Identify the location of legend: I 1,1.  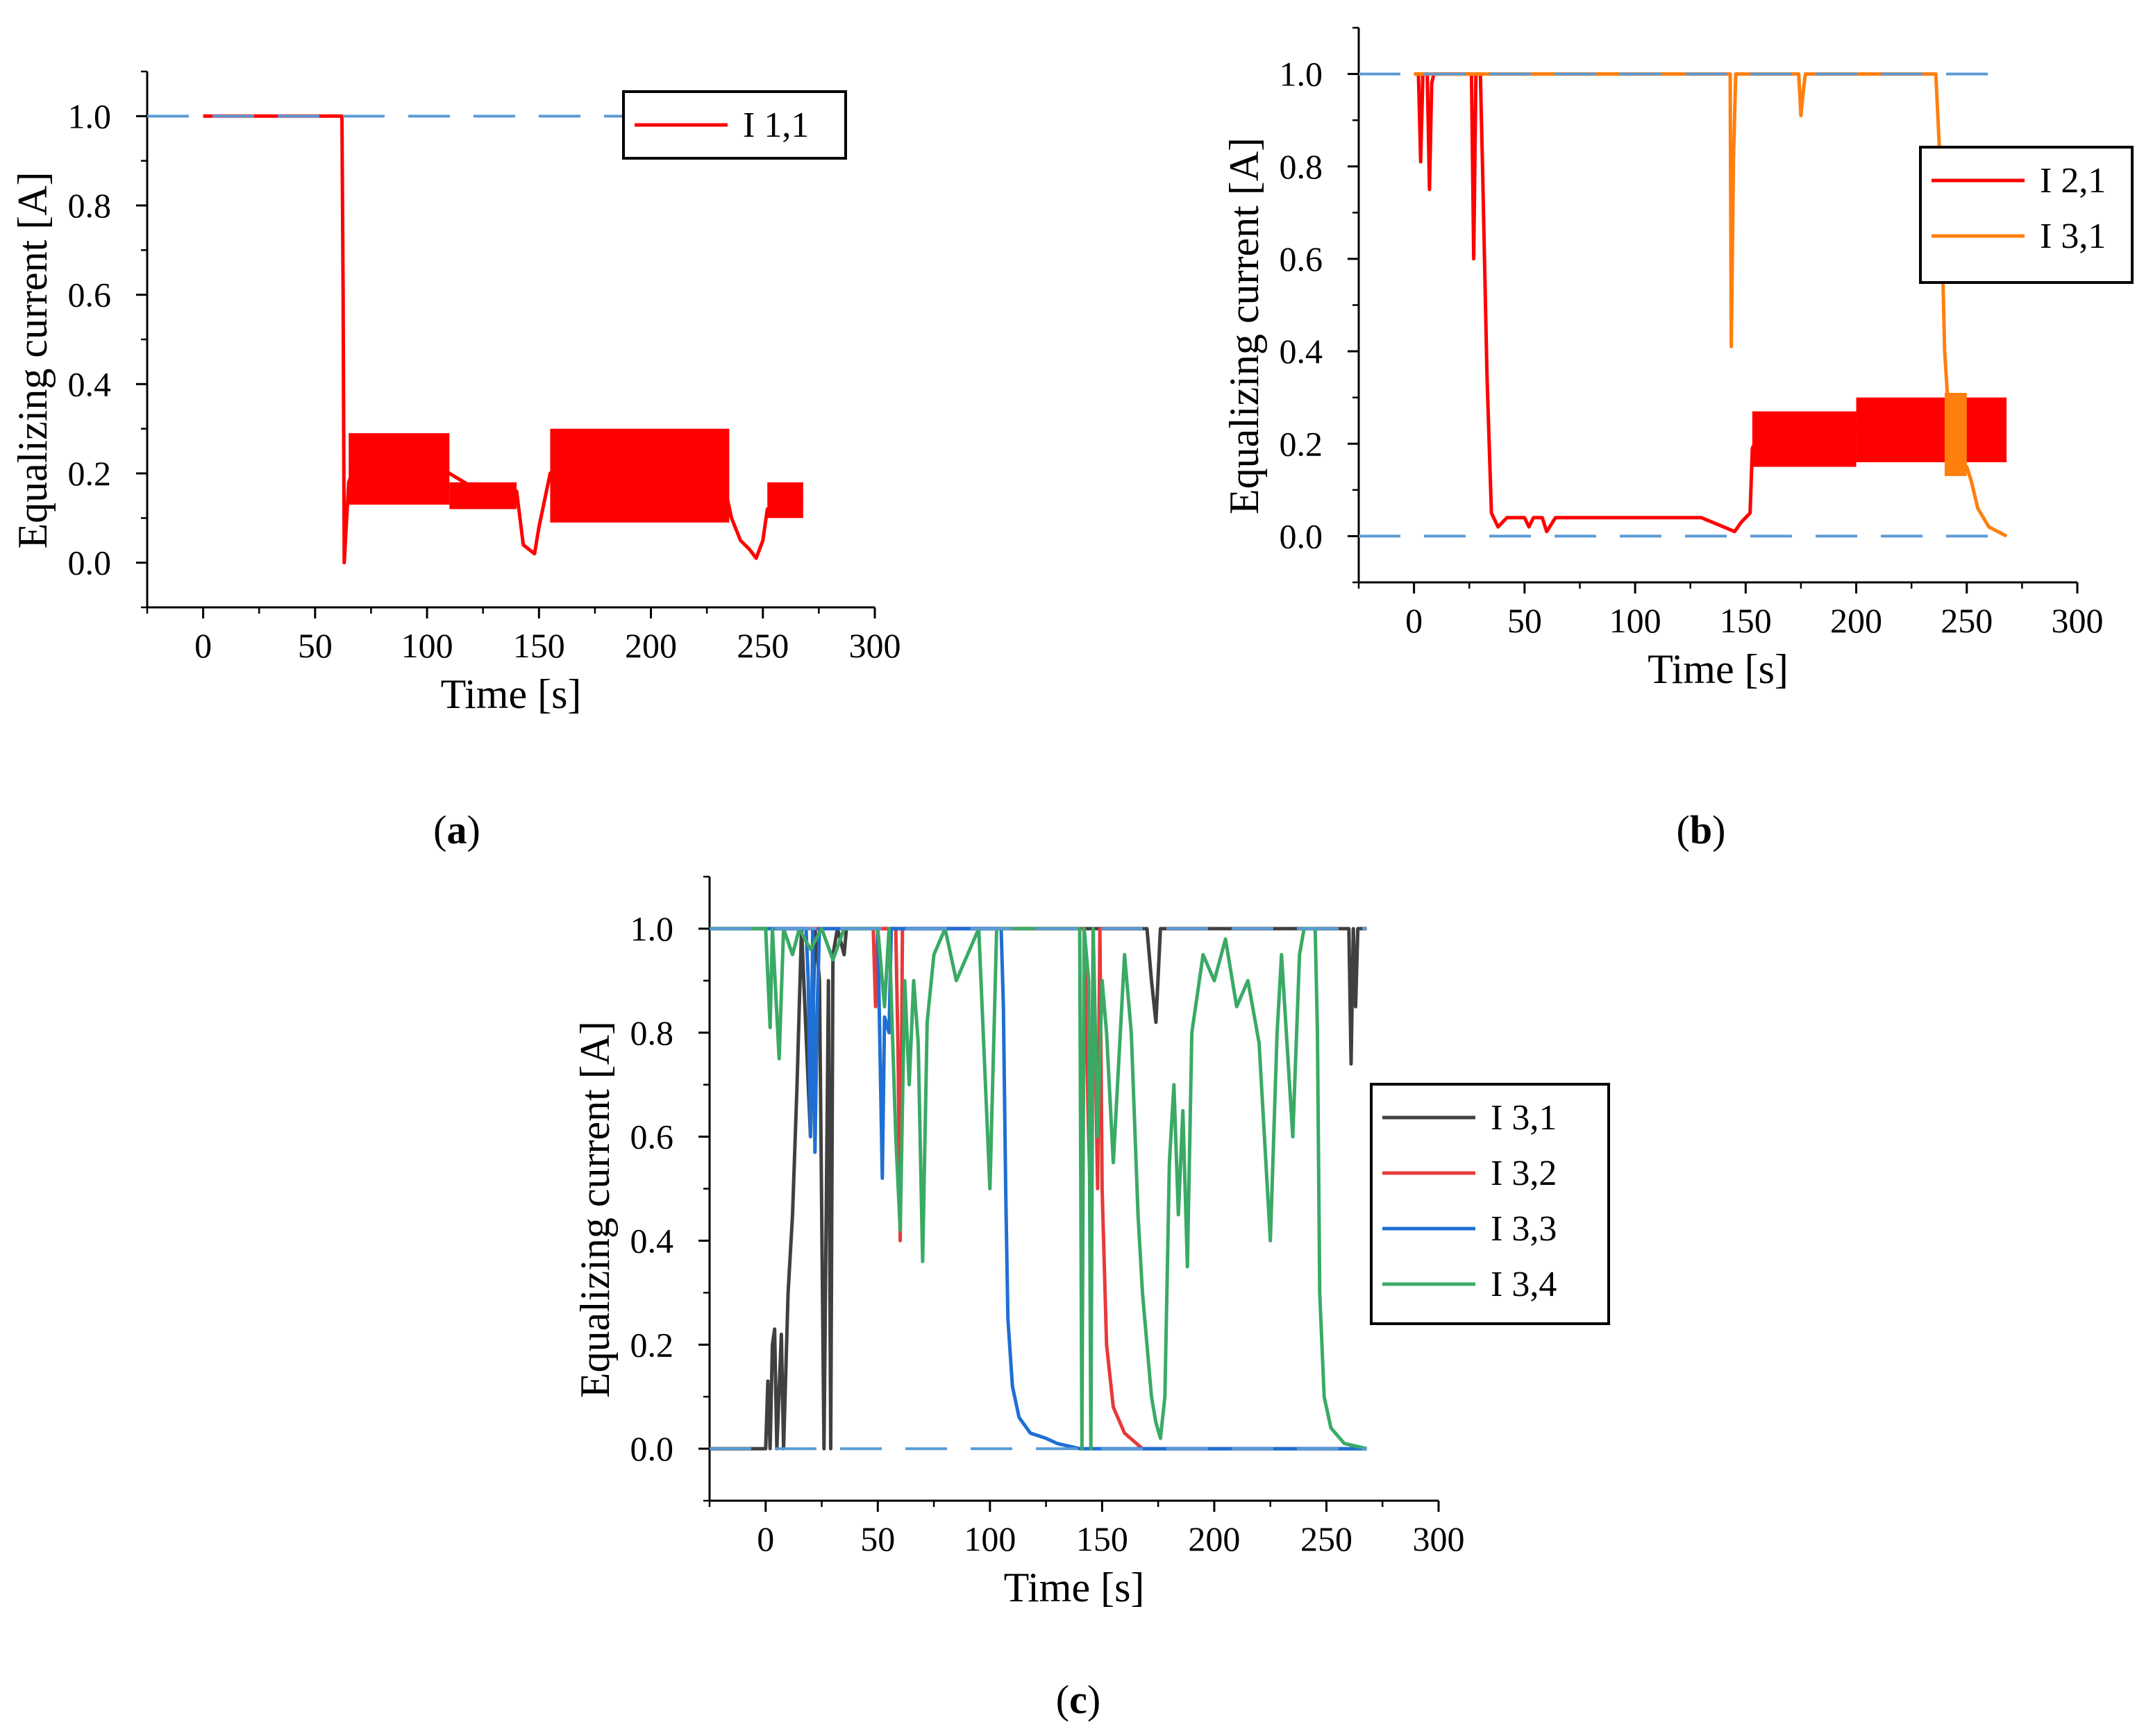
(735, 125).